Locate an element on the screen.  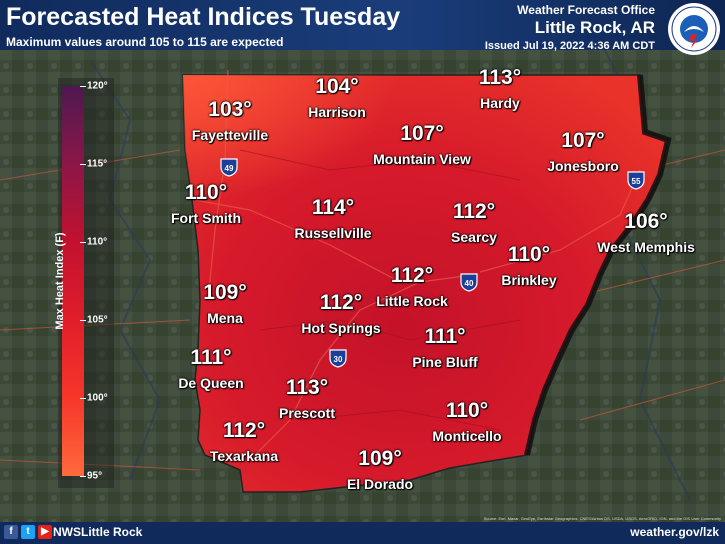
city-name: Texarkana is located at coordinates (244, 456).